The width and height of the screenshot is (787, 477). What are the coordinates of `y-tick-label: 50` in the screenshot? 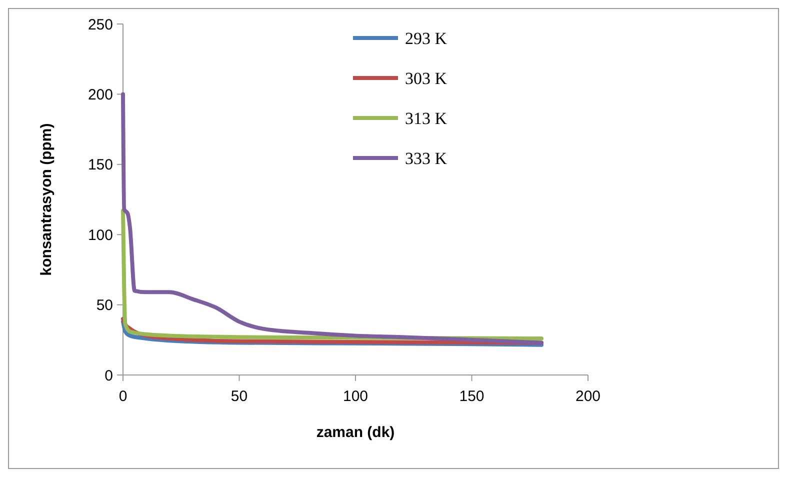 It's located at (104, 305).